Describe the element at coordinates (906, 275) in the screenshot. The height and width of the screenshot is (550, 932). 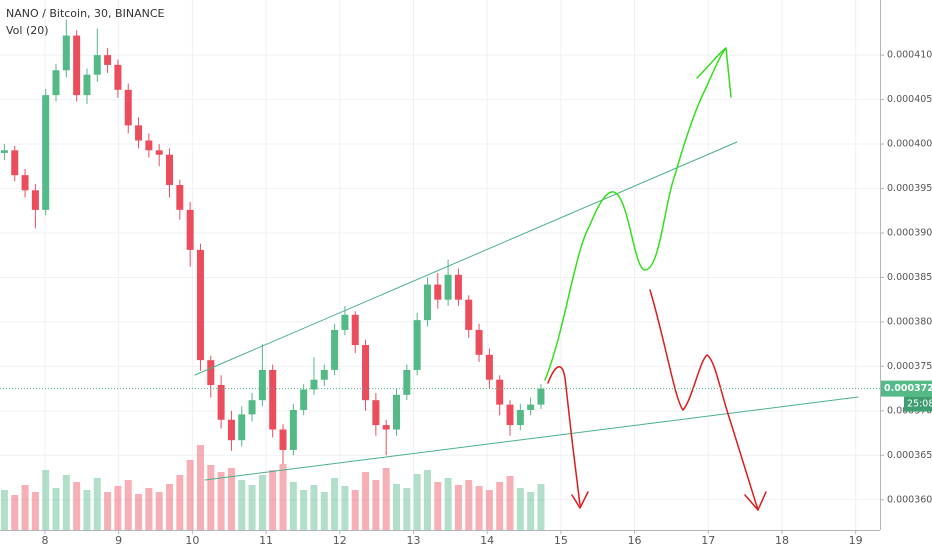
I see `price-axis` at that location.